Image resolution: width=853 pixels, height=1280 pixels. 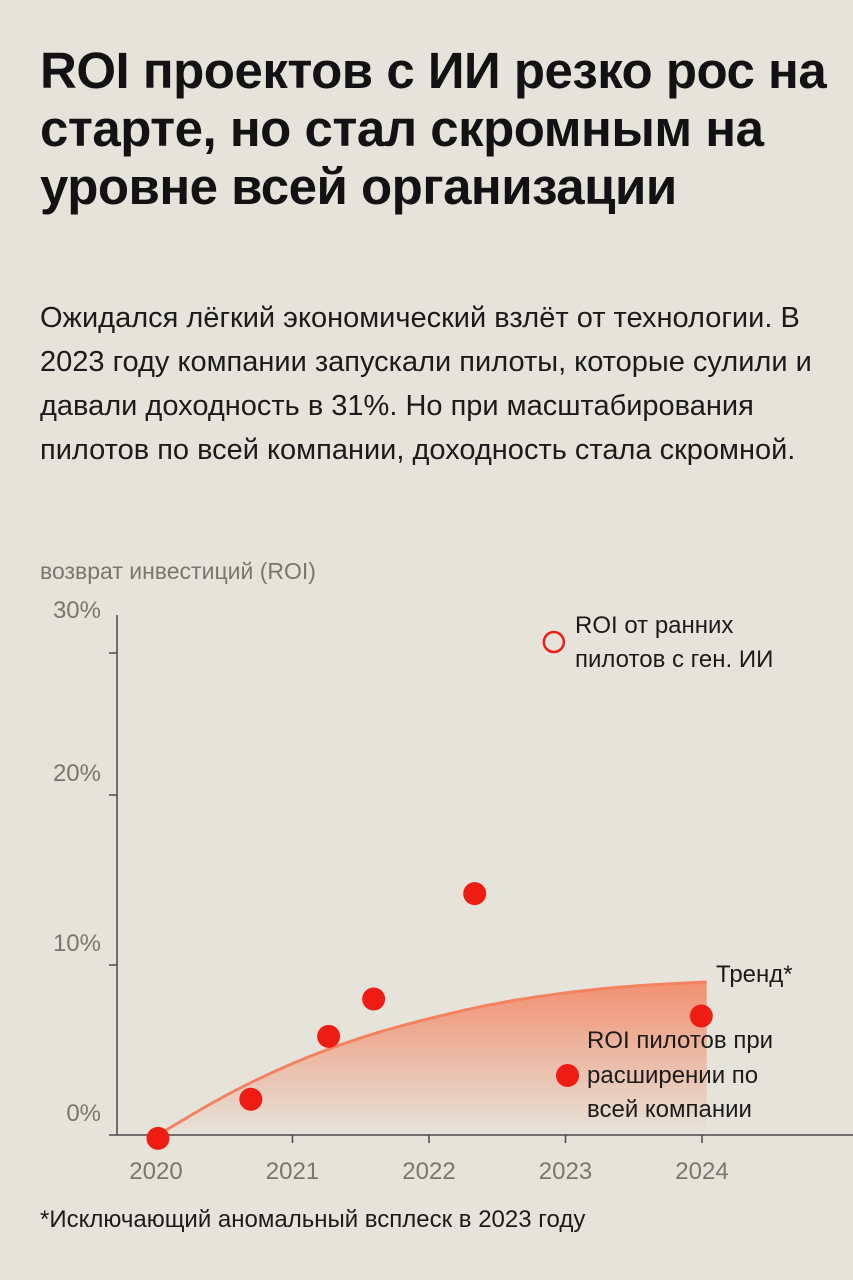 I want to click on y-tick-label: 30%, so click(x=77, y=610).